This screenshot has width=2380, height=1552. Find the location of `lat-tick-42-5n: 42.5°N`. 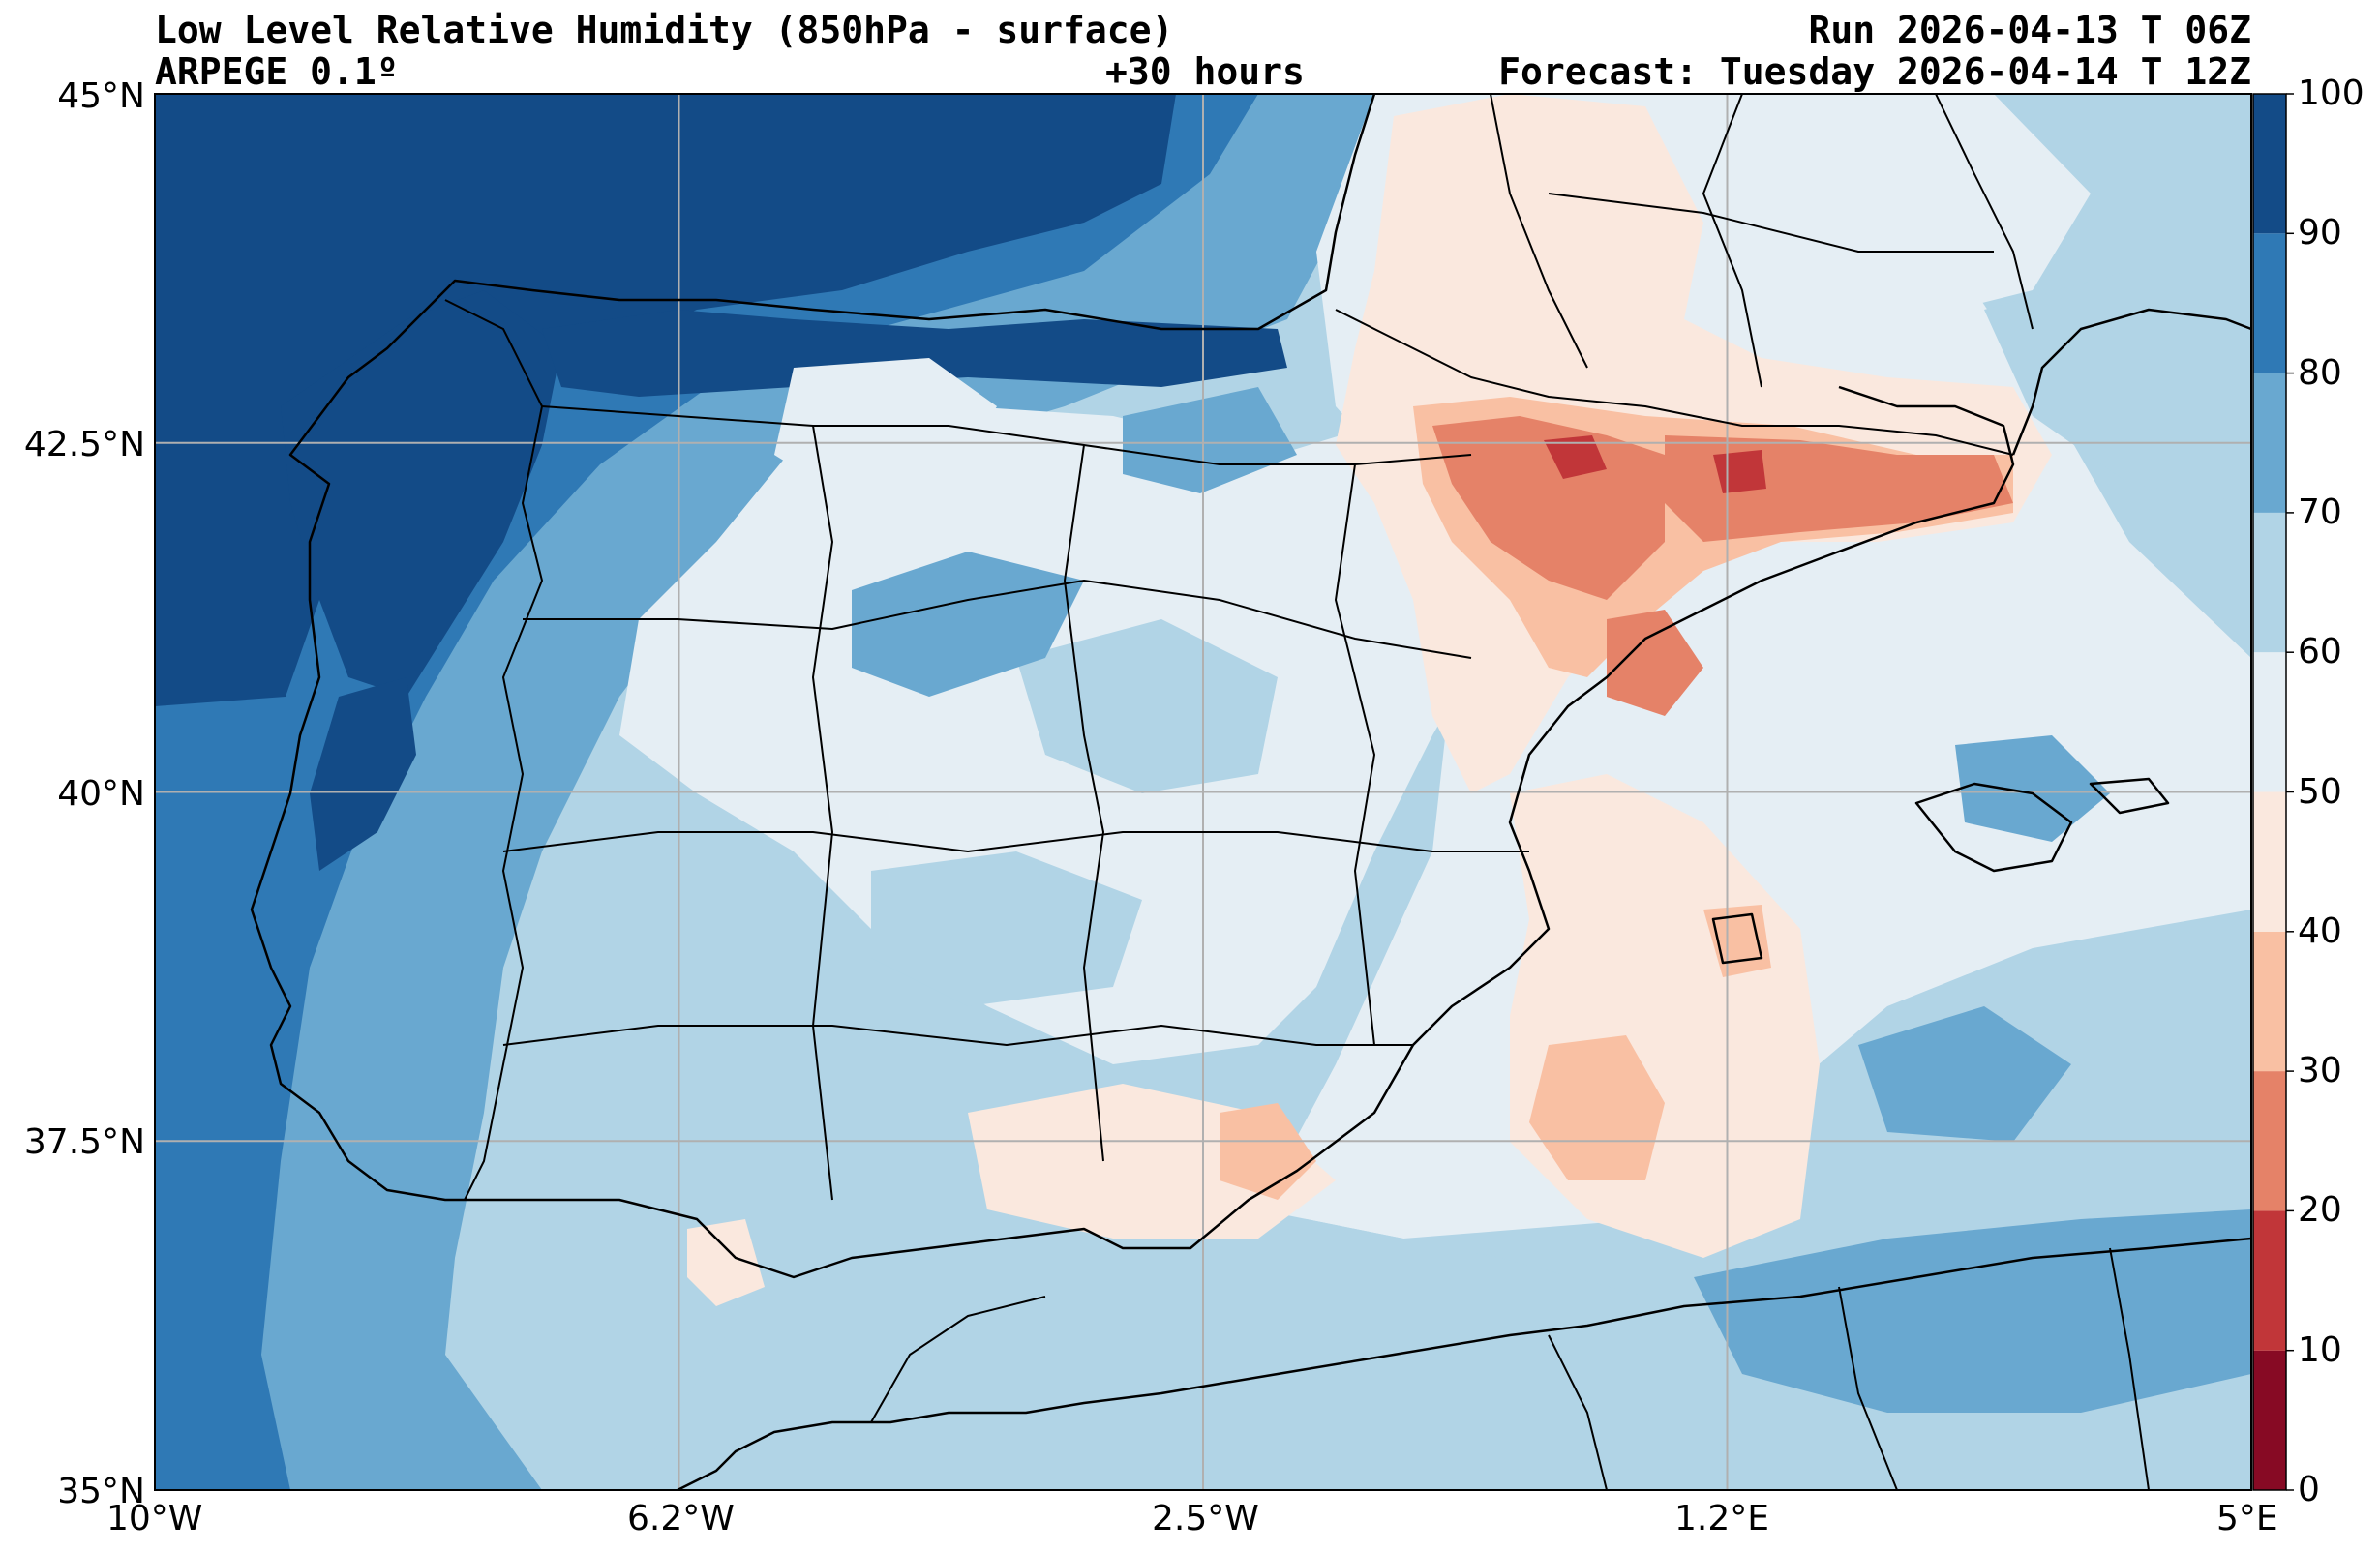

lat-tick-42-5n: 42.5°N is located at coordinates (84, 445).